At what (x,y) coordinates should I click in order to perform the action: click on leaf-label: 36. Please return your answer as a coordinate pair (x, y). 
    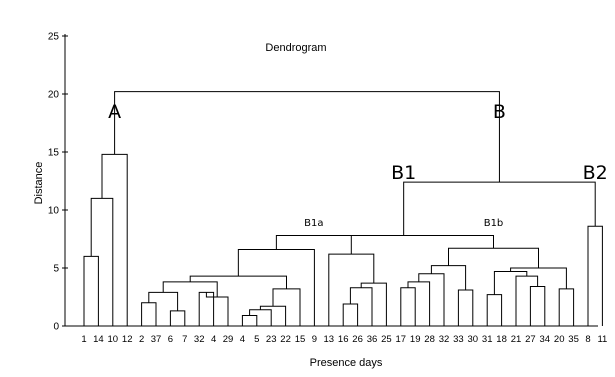
    Looking at the image, I should click on (372, 339).